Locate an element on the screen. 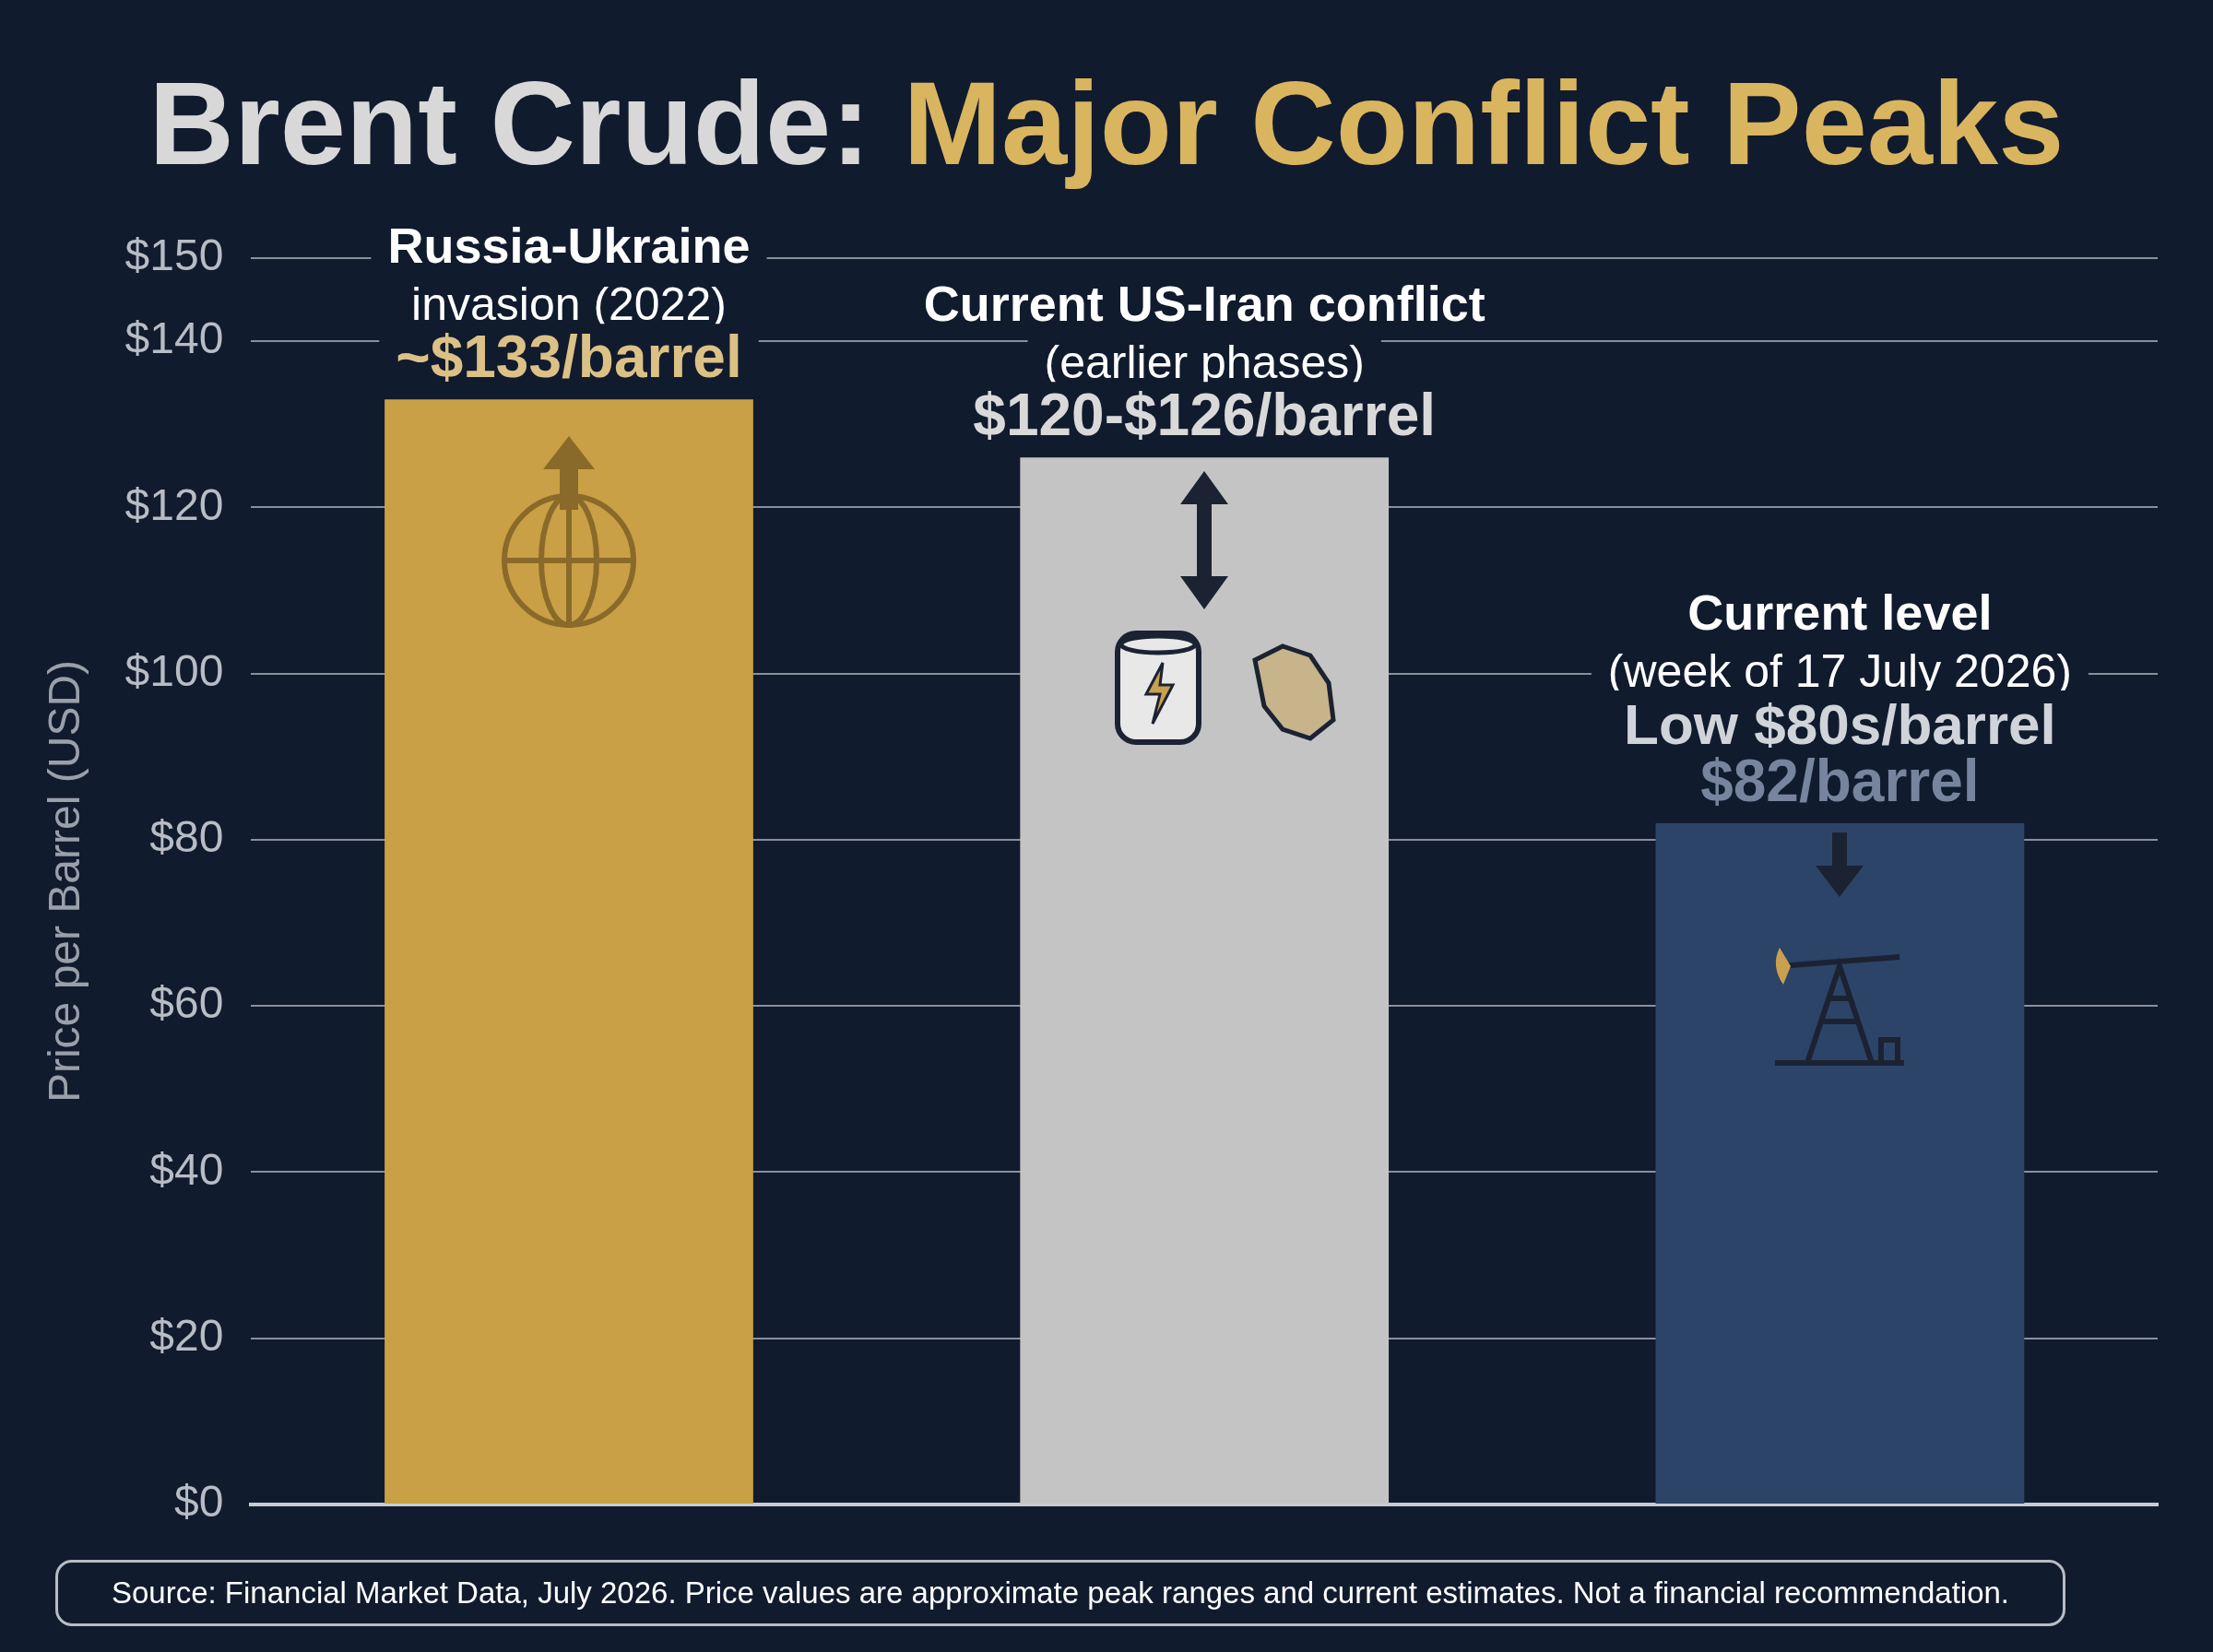  y-tick-label: $20 is located at coordinates (186, 1335).